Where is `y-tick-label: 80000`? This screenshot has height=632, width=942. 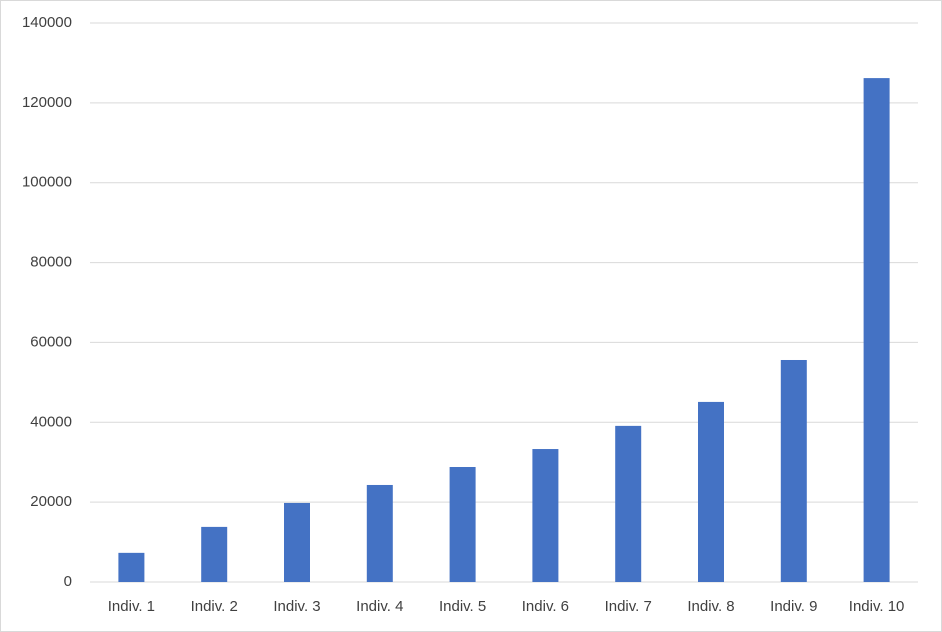
y-tick-label: 80000 is located at coordinates (51, 262).